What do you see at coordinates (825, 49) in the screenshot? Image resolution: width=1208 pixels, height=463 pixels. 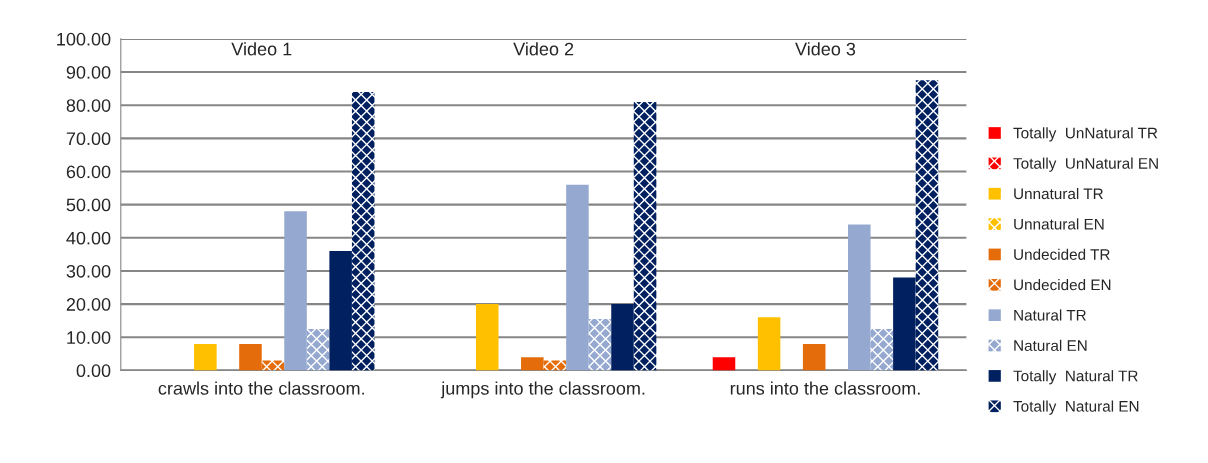 I see `annotation: Video 3` at bounding box center [825, 49].